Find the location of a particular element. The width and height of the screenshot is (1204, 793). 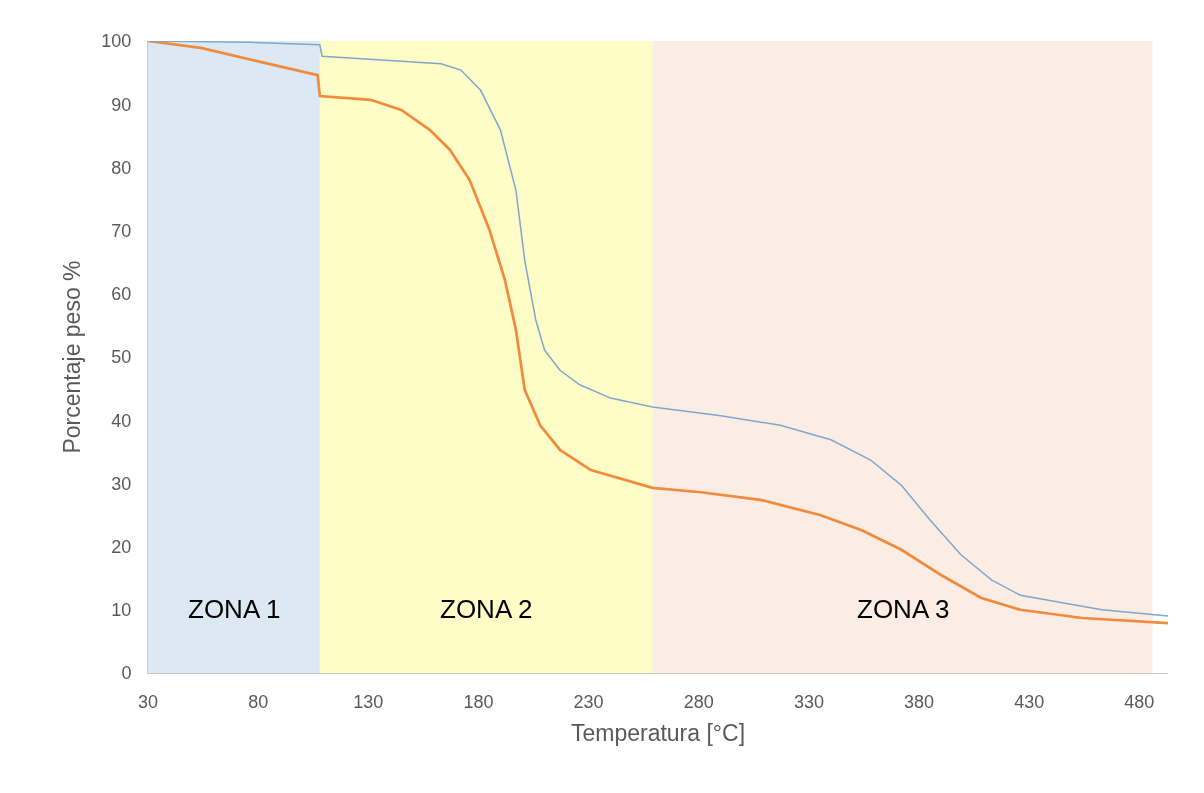

x-tick-label: 430 is located at coordinates (1029, 701).